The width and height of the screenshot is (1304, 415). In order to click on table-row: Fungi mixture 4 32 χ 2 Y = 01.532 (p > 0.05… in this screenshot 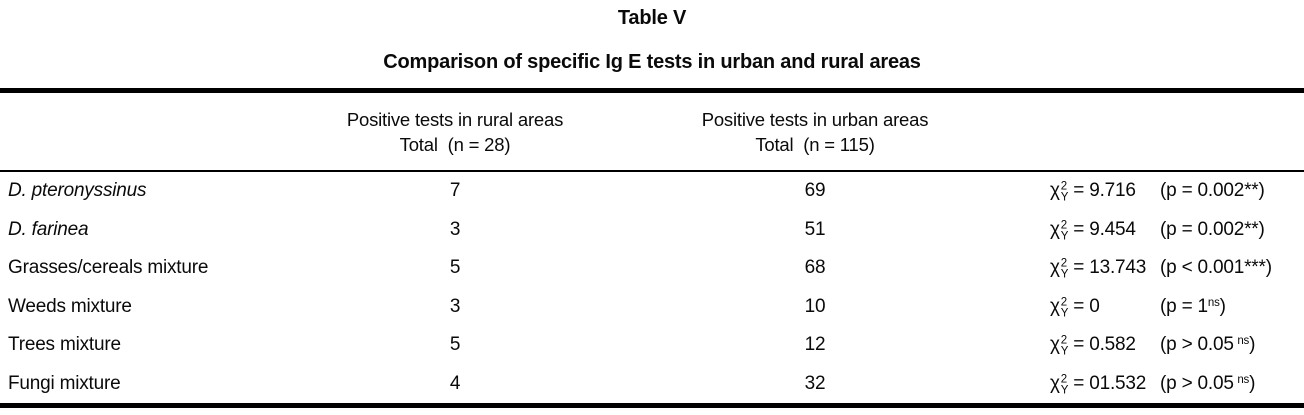, I will do `click(652, 384)`.